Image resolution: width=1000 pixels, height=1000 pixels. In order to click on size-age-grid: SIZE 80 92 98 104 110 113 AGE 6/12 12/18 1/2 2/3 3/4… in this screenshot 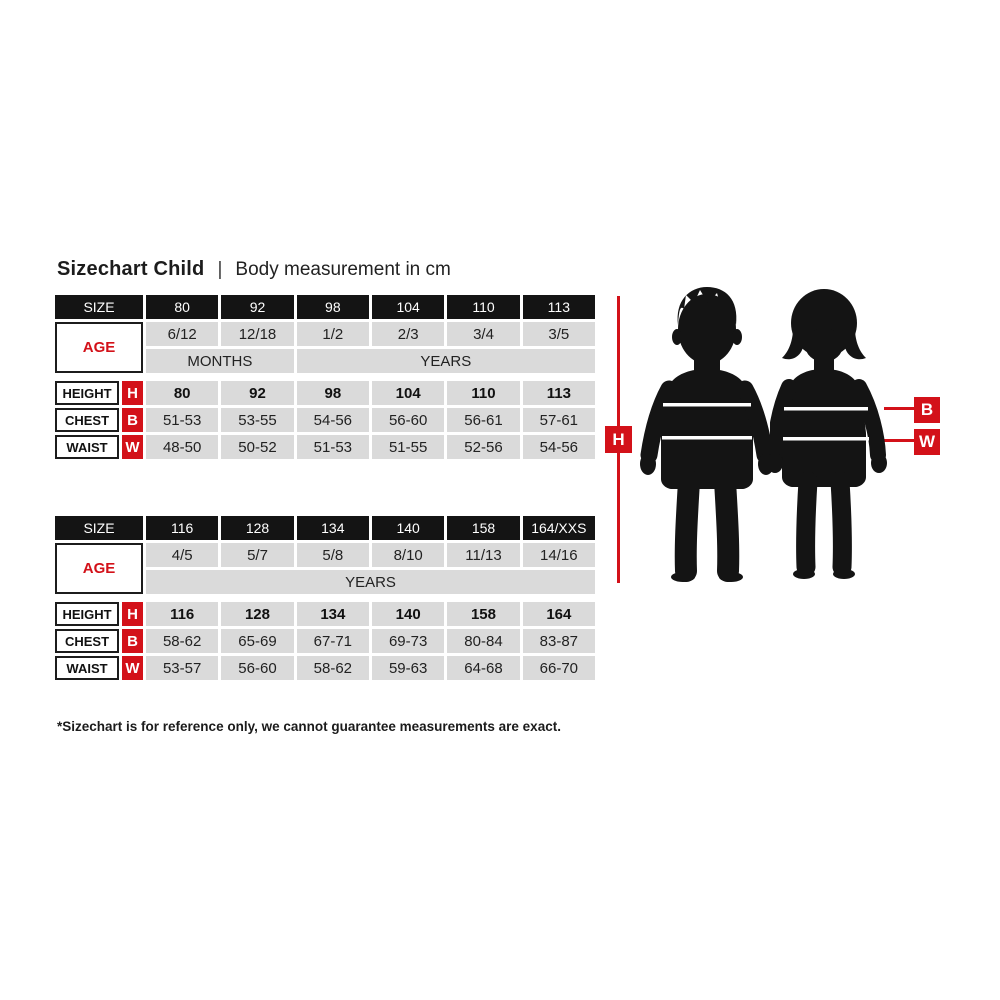, I will do `click(325, 334)`.